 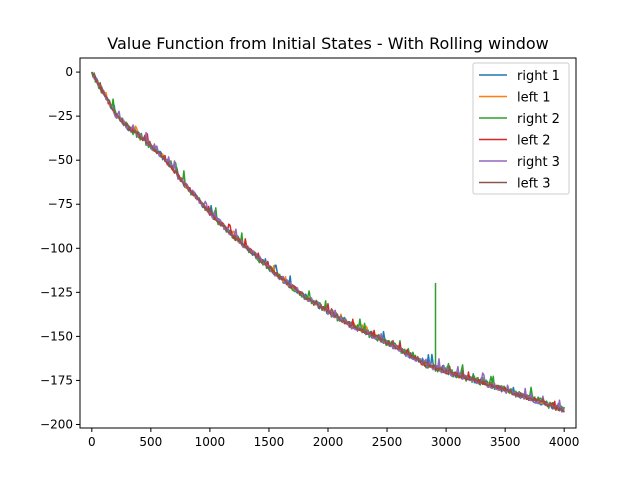 What do you see at coordinates (210, 442) in the screenshot?
I see `x-tick-label: 1000` at bounding box center [210, 442].